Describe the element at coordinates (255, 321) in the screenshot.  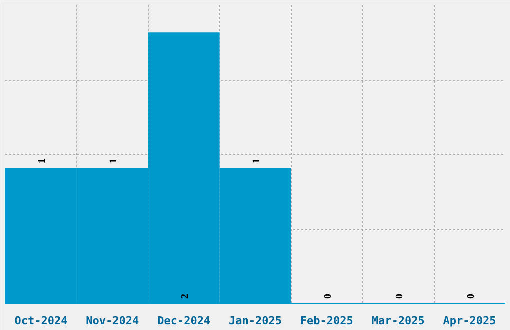
I see `x-tick-label: Jan-2025` at that location.